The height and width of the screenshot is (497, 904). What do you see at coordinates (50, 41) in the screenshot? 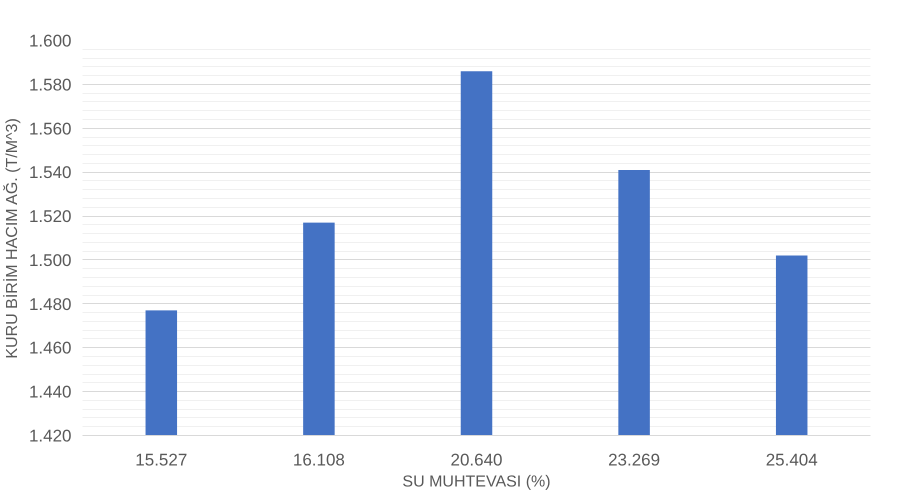
I see `y-tick-label: 1.600` at bounding box center [50, 41].